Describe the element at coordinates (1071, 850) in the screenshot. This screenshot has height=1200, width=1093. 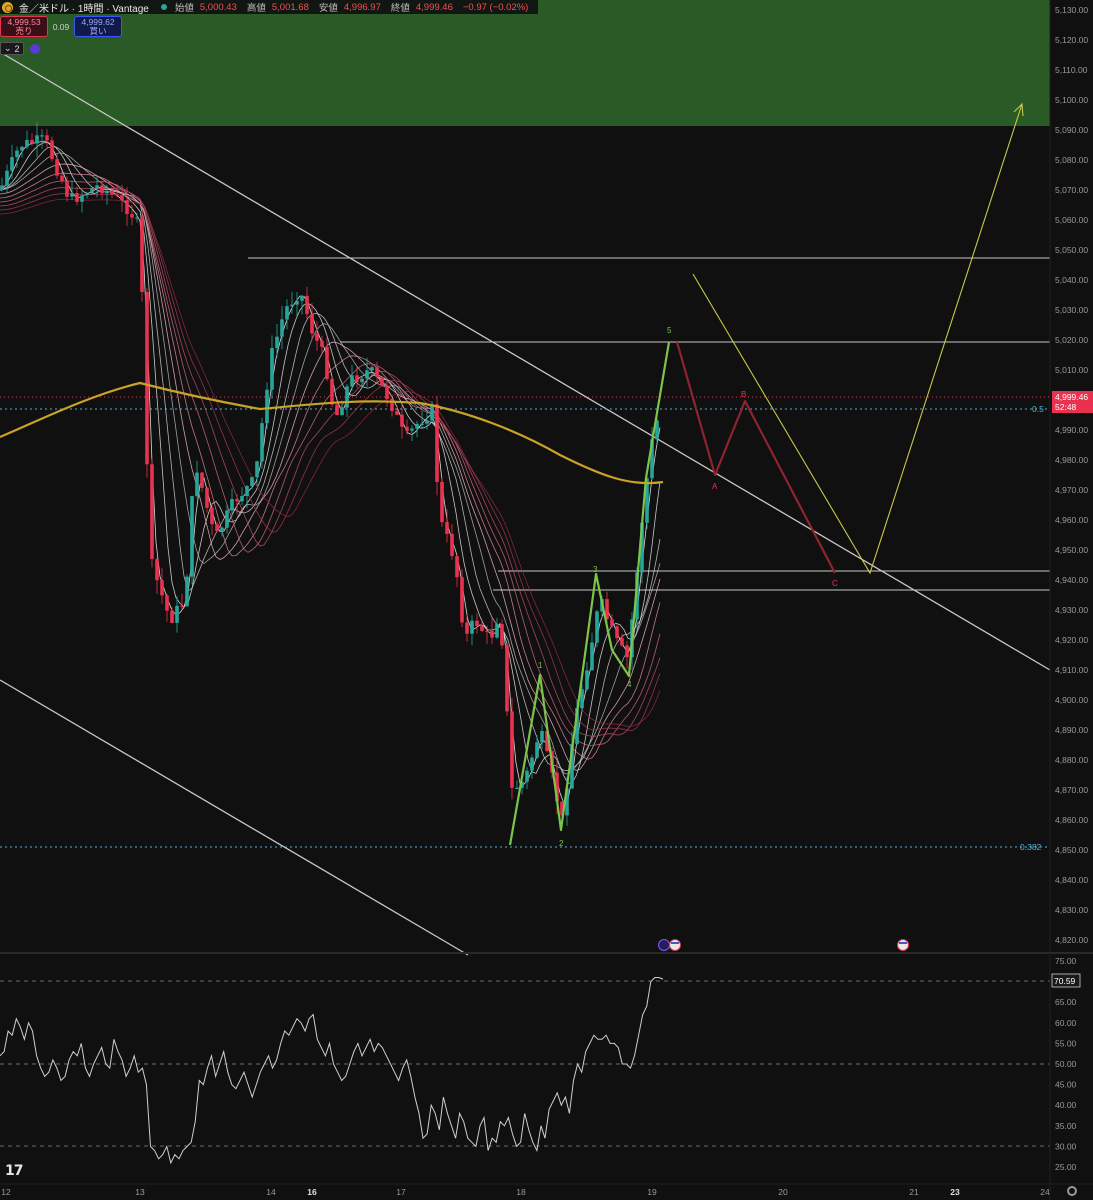
I see `price-tick-label: 4,850.00` at that location.